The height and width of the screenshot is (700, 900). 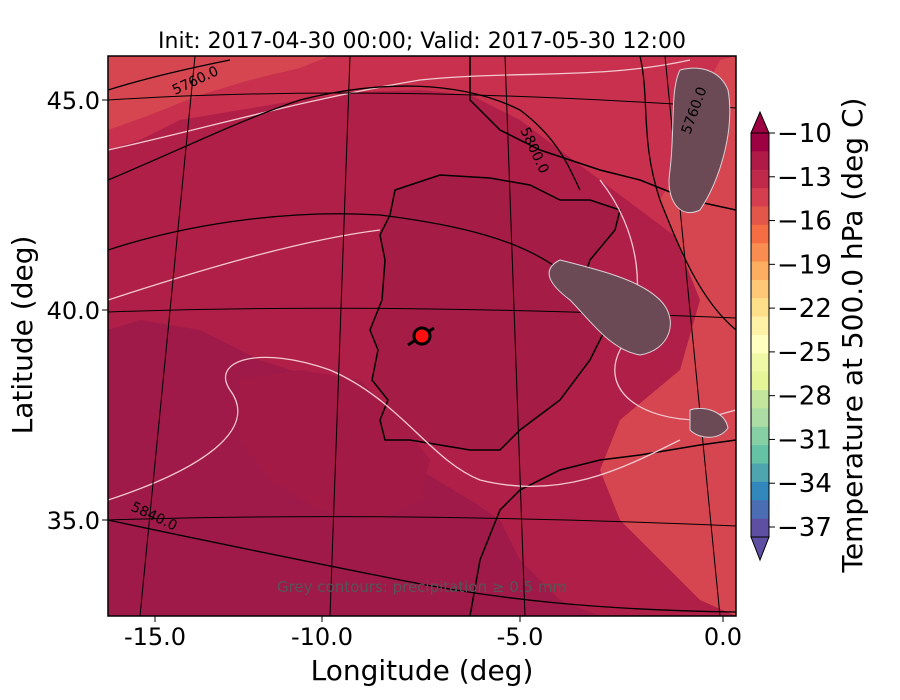 I want to click on iberia-coastline, so click(x=495, y=312).